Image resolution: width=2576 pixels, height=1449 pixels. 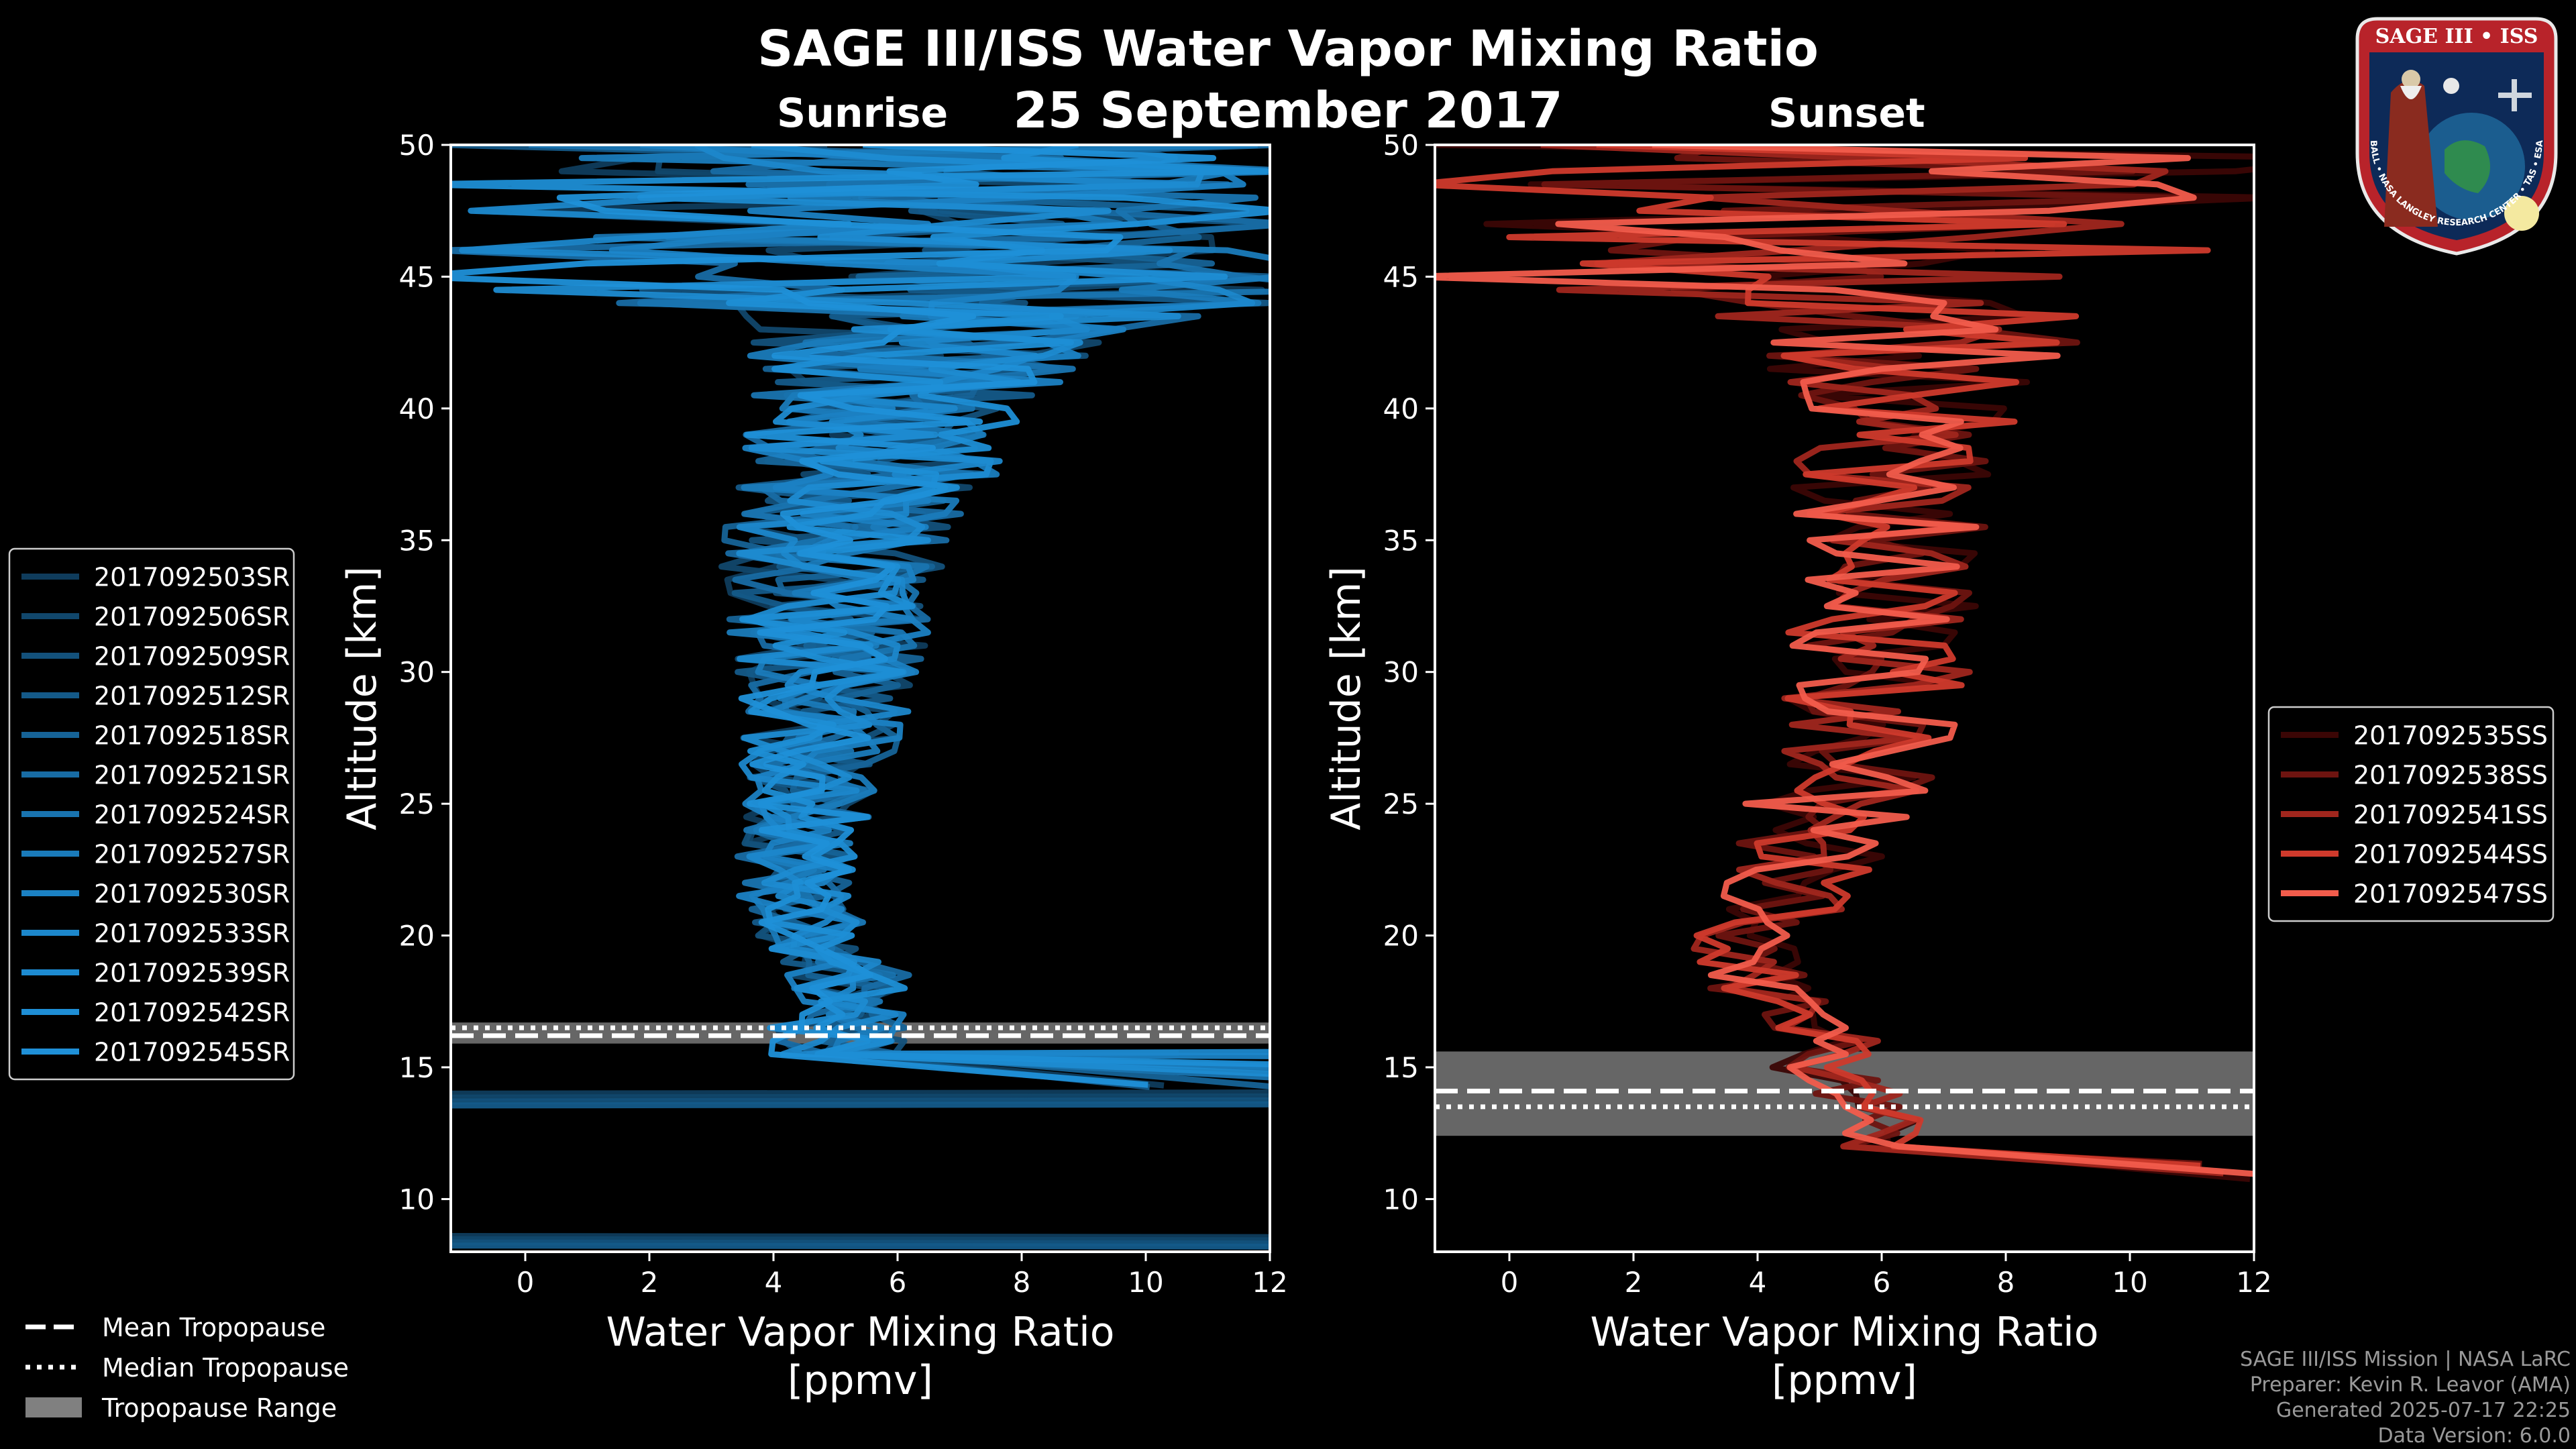 What do you see at coordinates (192, 1052) in the screenshot?
I see `legend-label-2017092545SR: 2017092545SR` at bounding box center [192, 1052].